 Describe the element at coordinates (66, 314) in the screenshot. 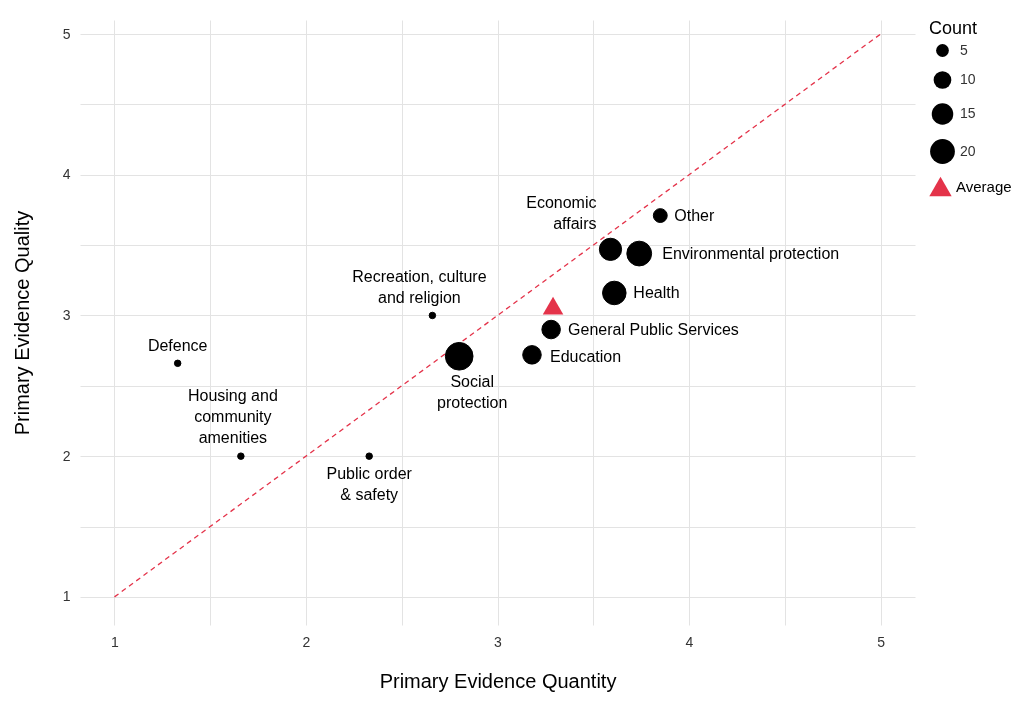

I see `y-tick-label: 3` at that location.